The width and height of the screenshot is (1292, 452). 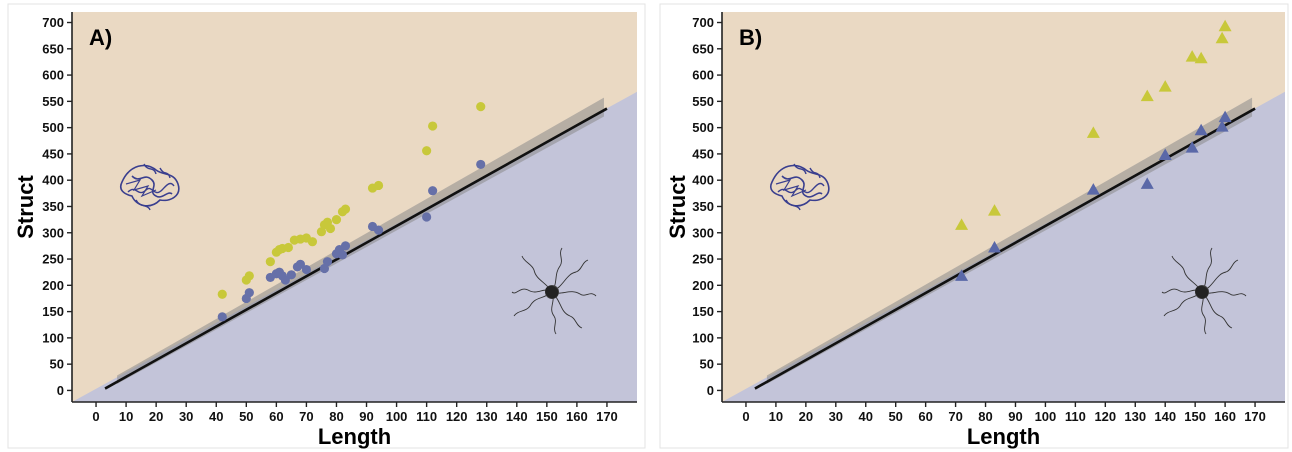 I want to click on x-tick-label: 80, so click(x=336, y=416).